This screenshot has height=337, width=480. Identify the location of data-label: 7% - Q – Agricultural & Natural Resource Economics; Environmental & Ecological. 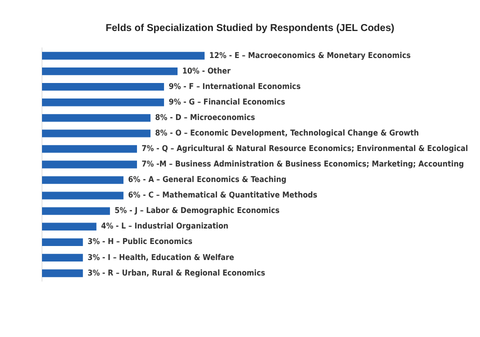
(305, 149).